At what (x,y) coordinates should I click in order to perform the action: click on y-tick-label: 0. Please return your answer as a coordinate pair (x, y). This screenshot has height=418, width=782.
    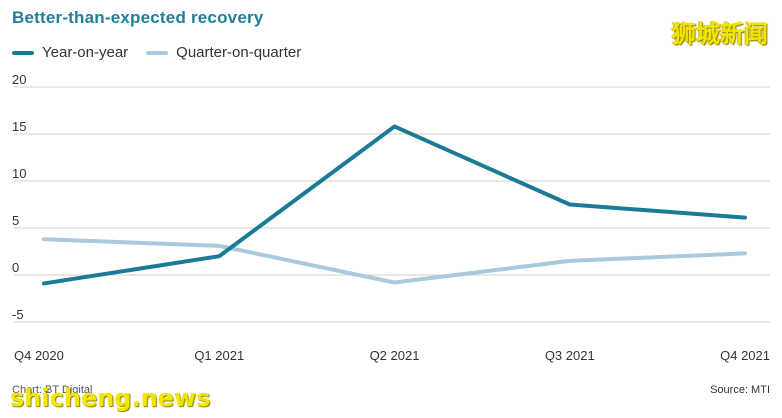
    Looking at the image, I should click on (15, 267).